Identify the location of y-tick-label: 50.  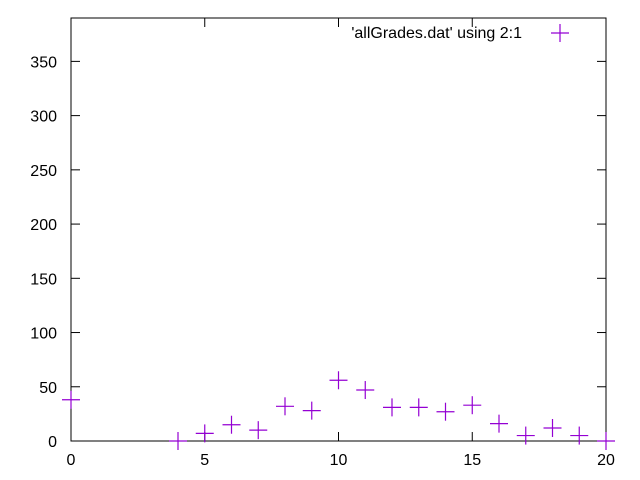
(48, 388).